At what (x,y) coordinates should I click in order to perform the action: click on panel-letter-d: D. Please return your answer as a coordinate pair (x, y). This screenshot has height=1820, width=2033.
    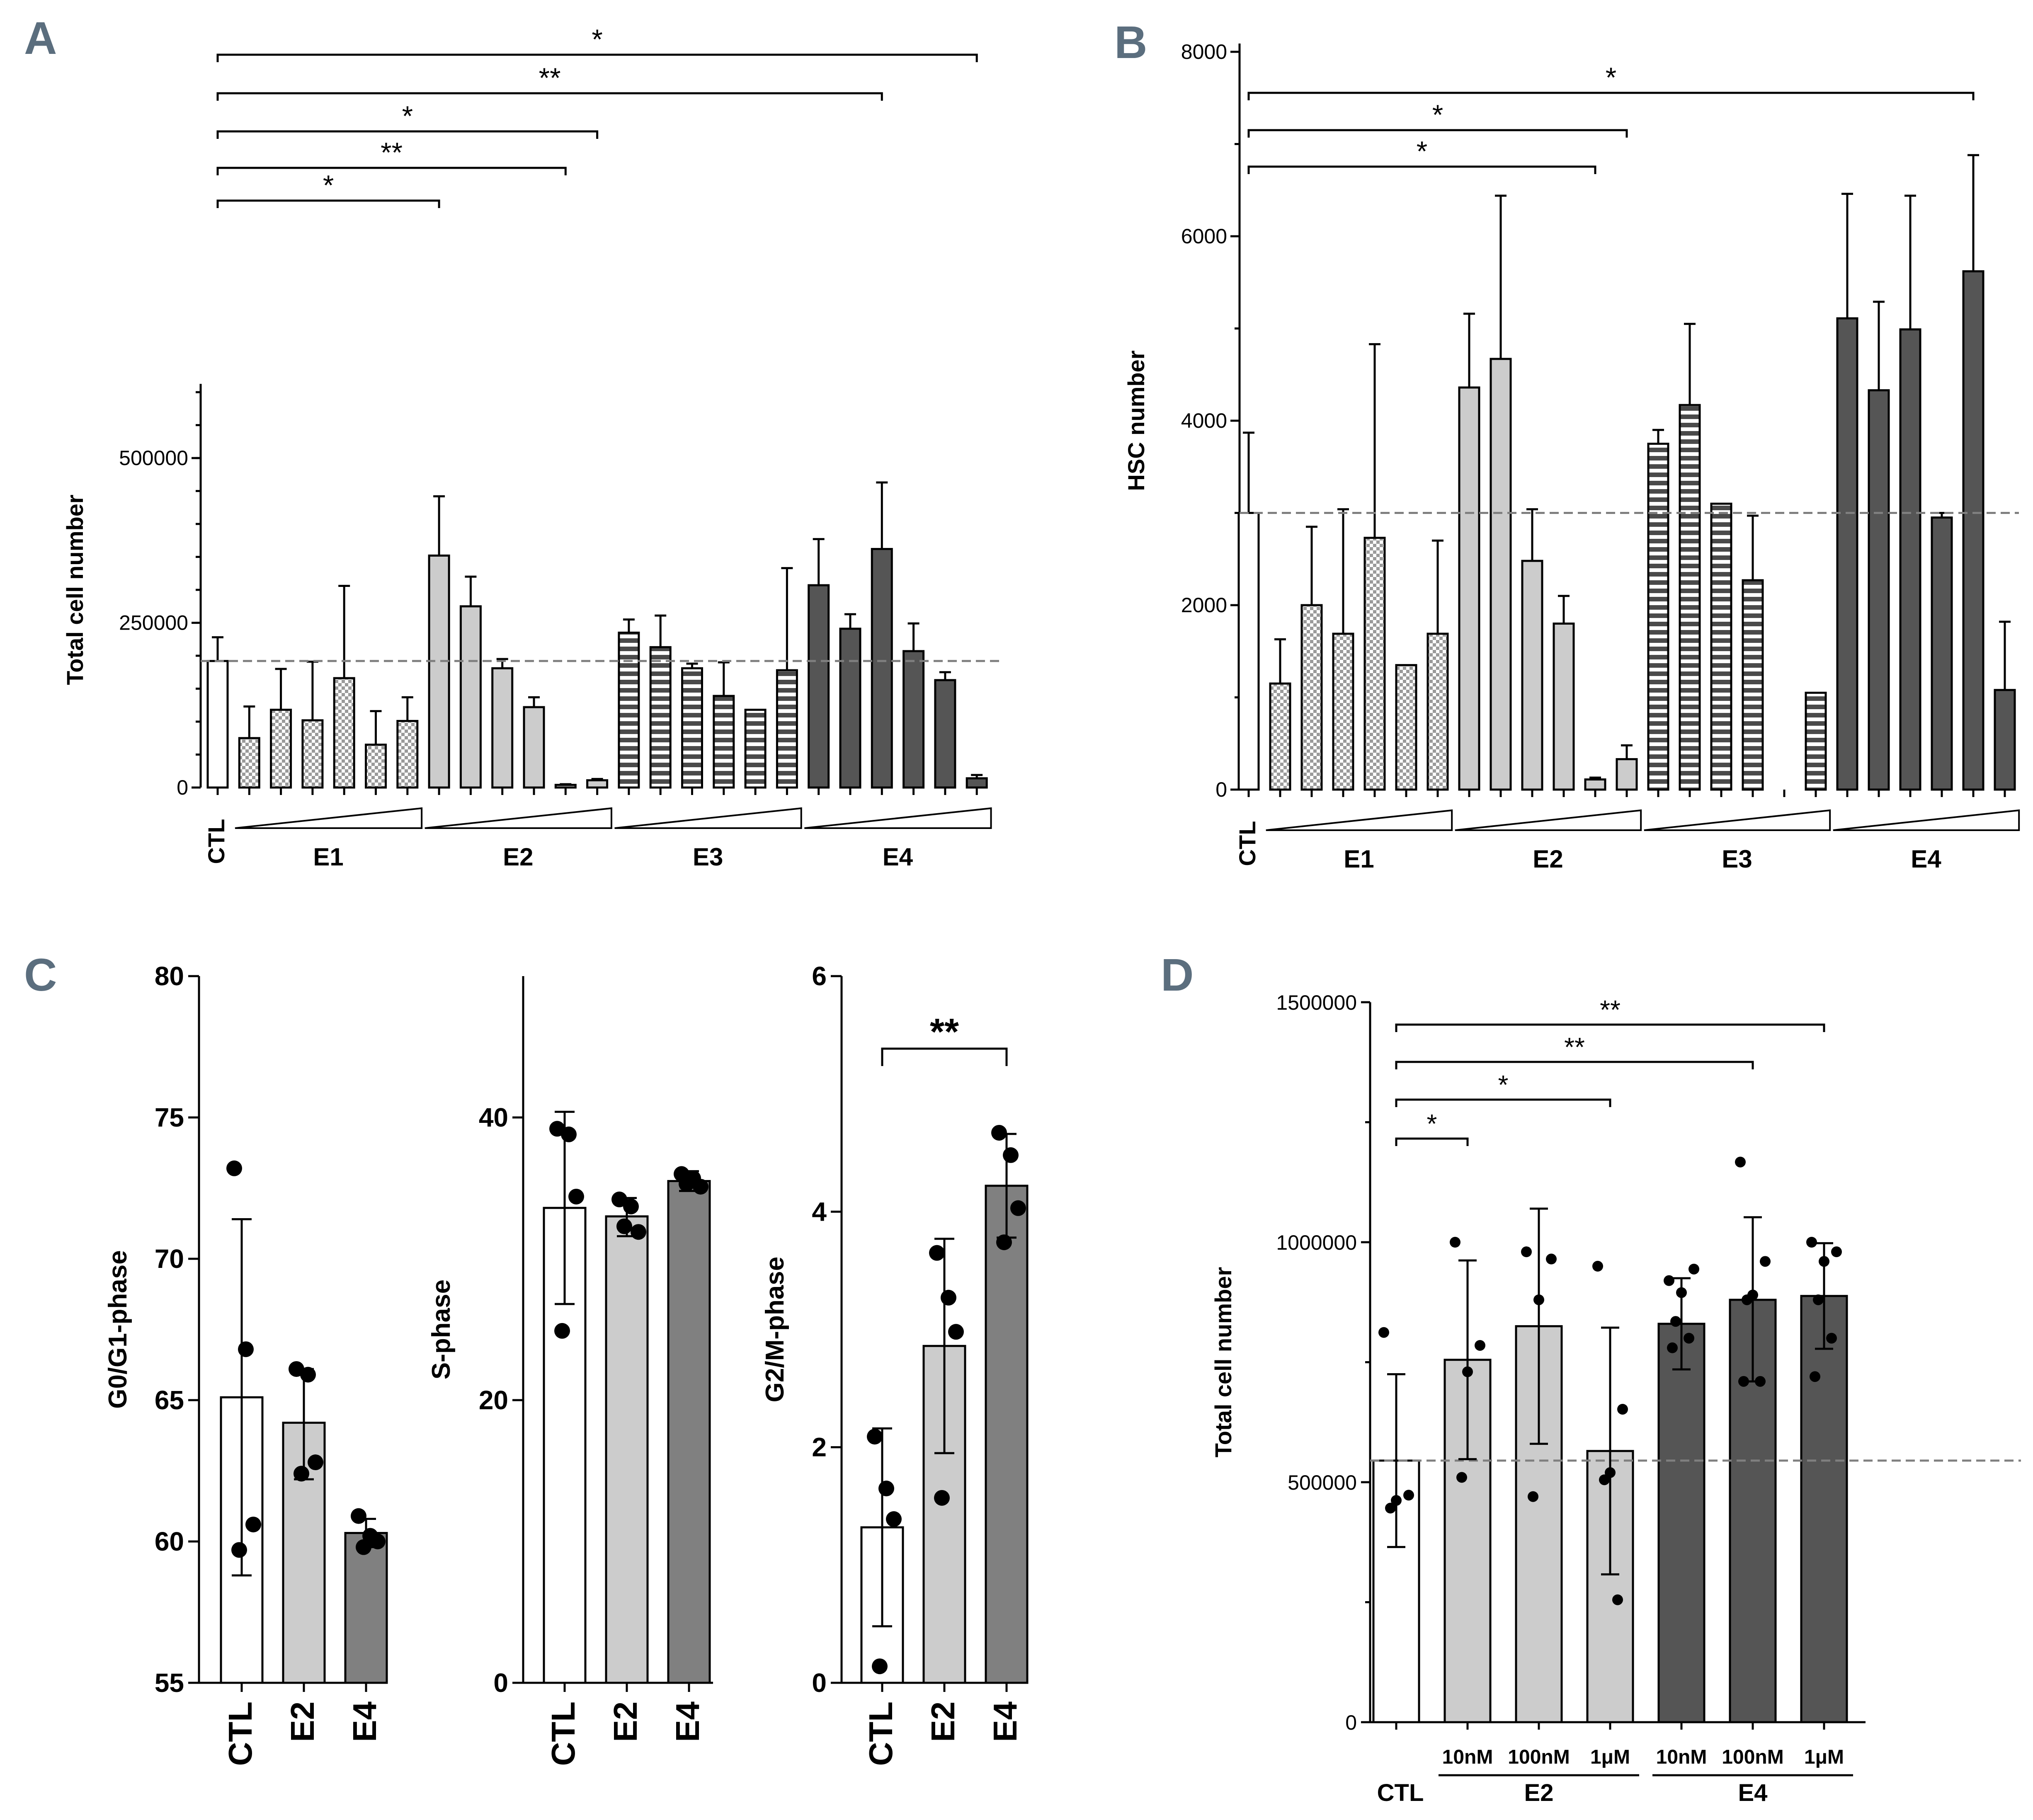
    Looking at the image, I should click on (1177, 975).